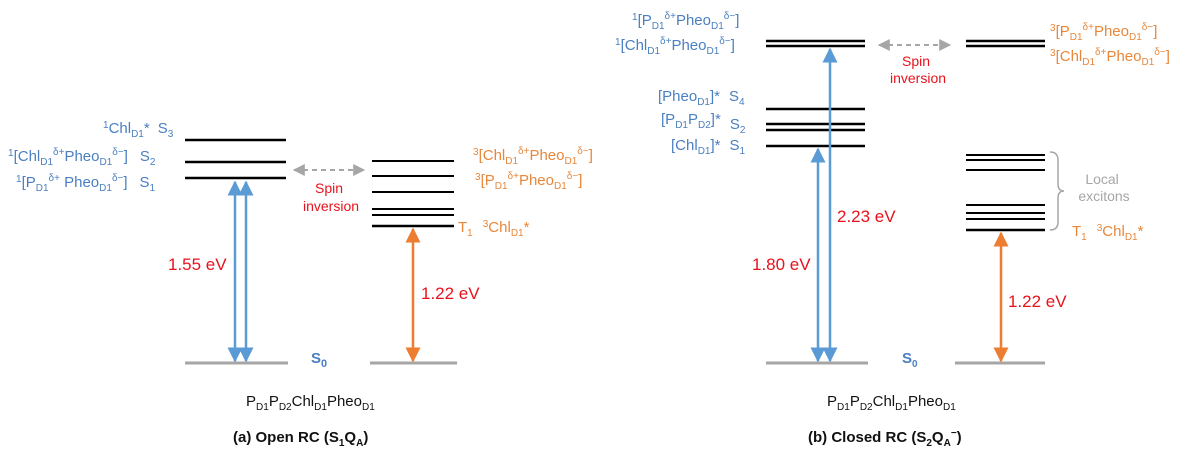 The height and width of the screenshot is (451, 1194). I want to click on energy-singlet-high-b: 2.23 eV, so click(866, 216).